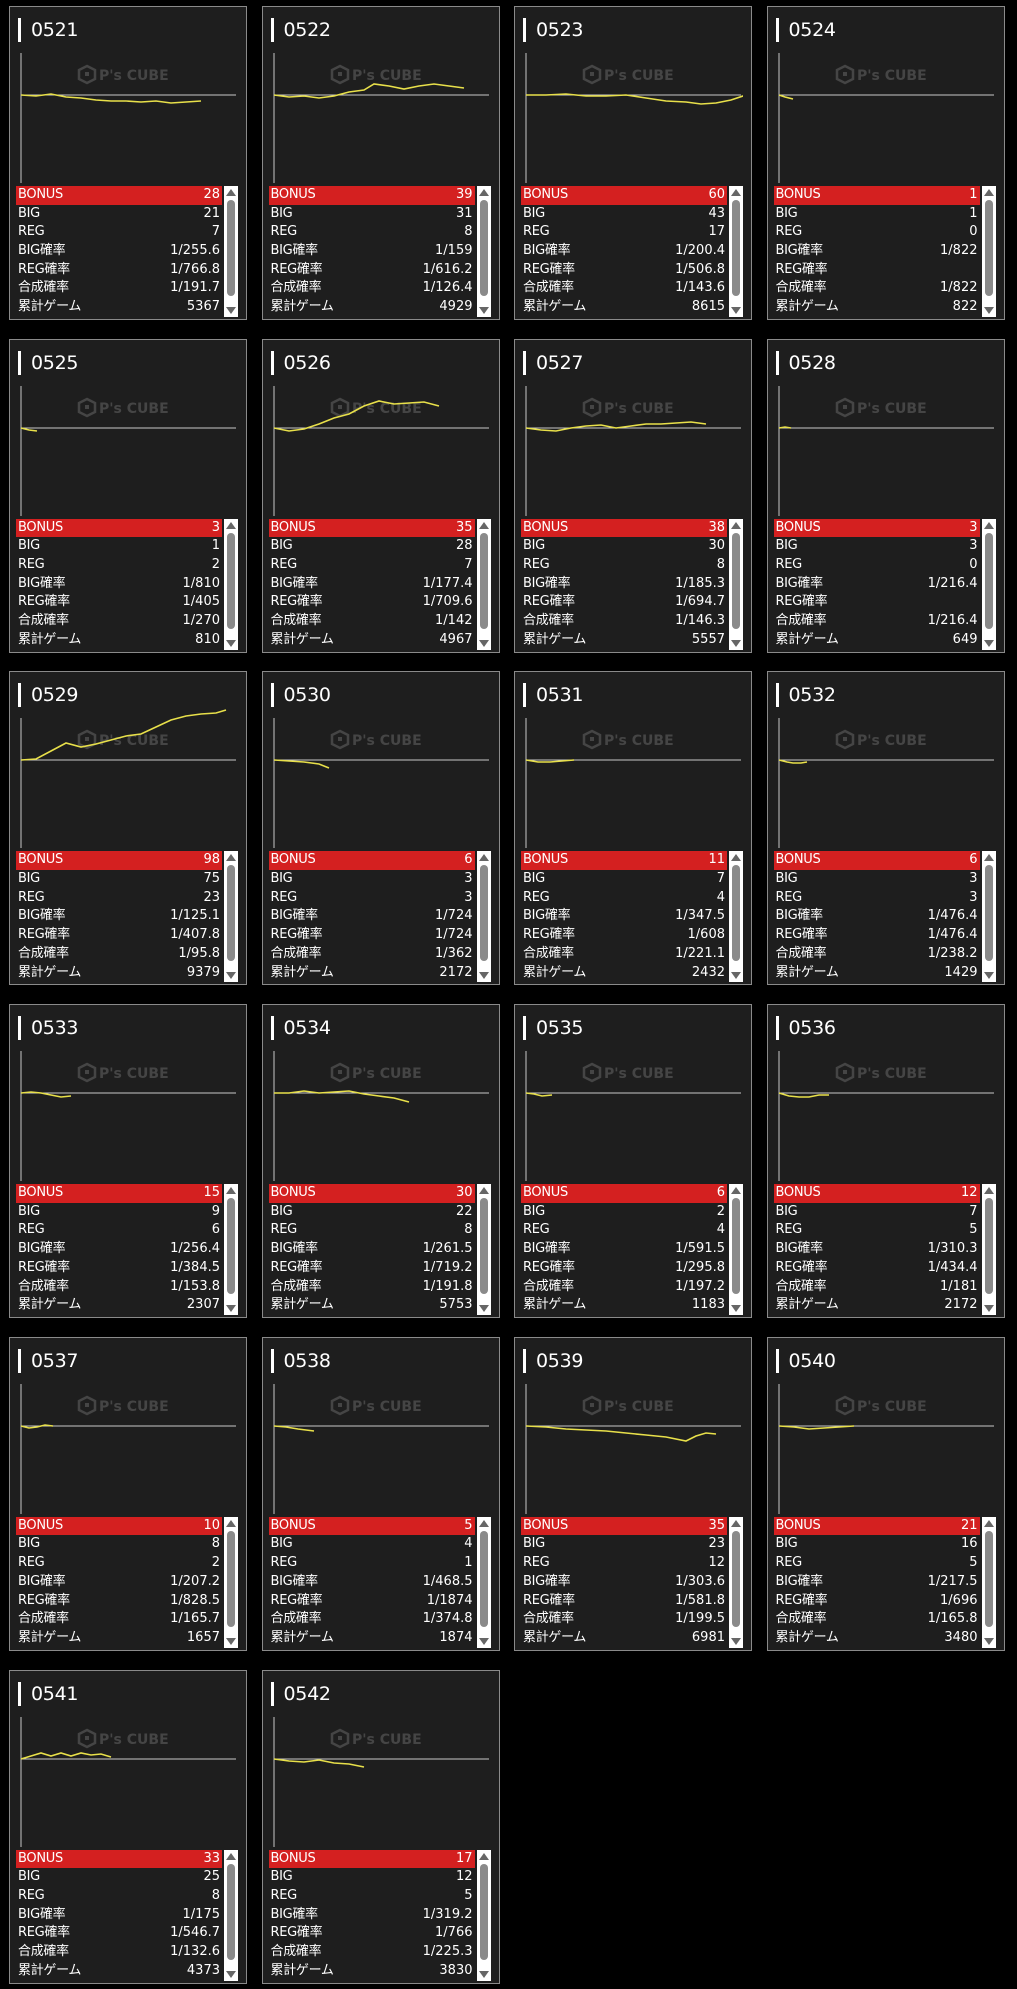 This screenshot has width=1017, height=1989. Describe the element at coordinates (633, 1161) in the screenshot. I see `machine-card: 0535 P's CUBE BONUS 6 BIG 2 REG 4` at that location.